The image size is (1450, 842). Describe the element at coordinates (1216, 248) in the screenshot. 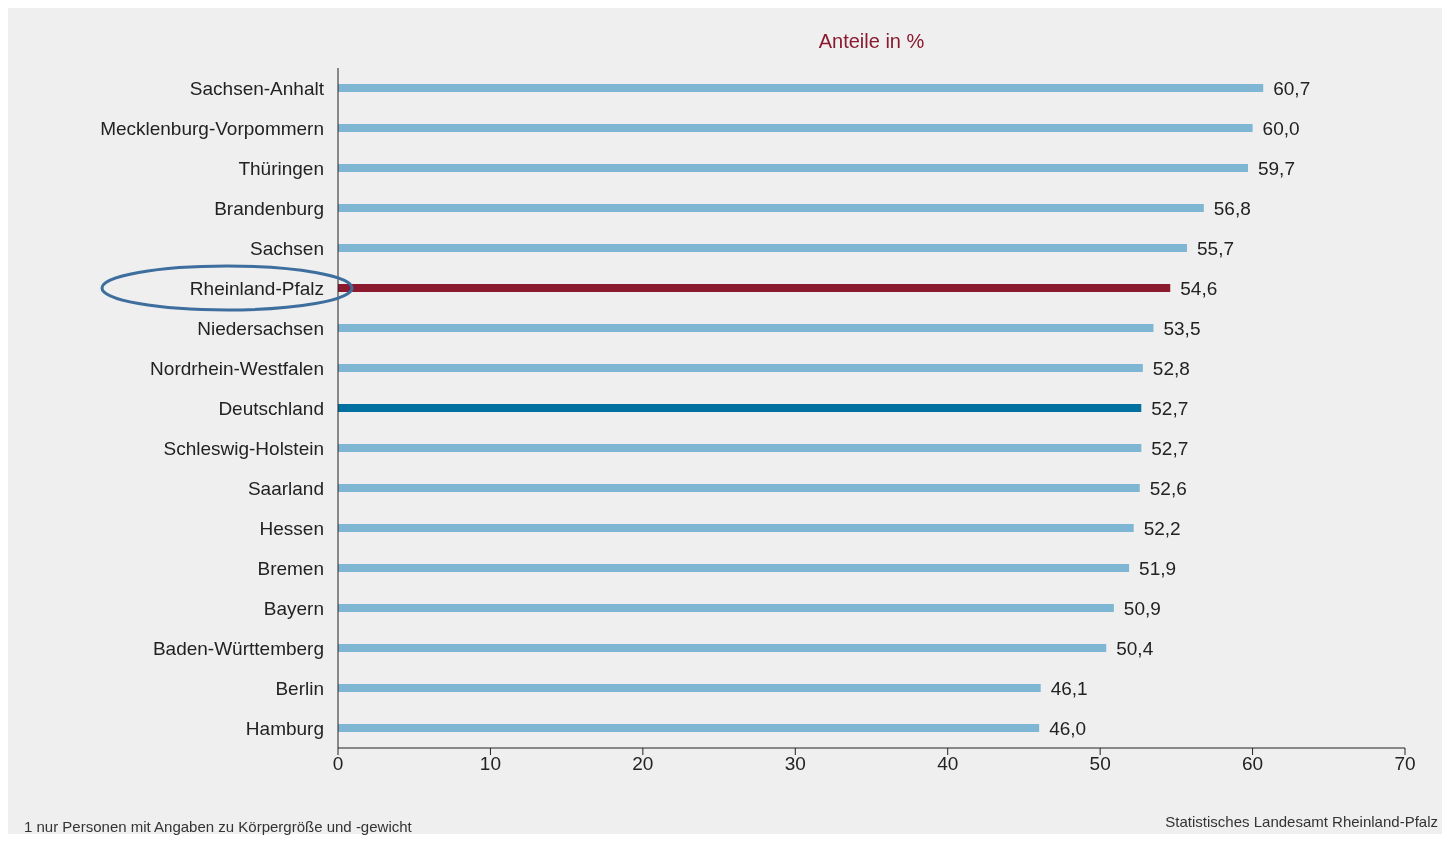

I see `data-label: 55,7` at that location.